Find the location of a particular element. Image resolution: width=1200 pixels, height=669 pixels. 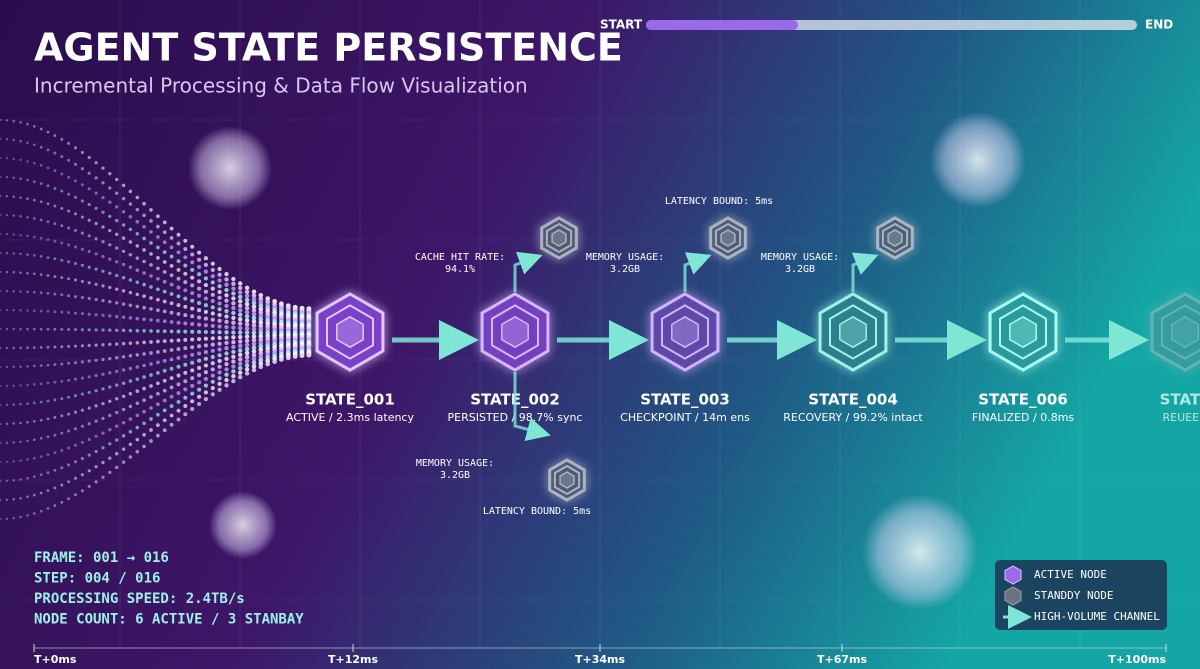

branch-arrow is located at coordinates (532, 406).